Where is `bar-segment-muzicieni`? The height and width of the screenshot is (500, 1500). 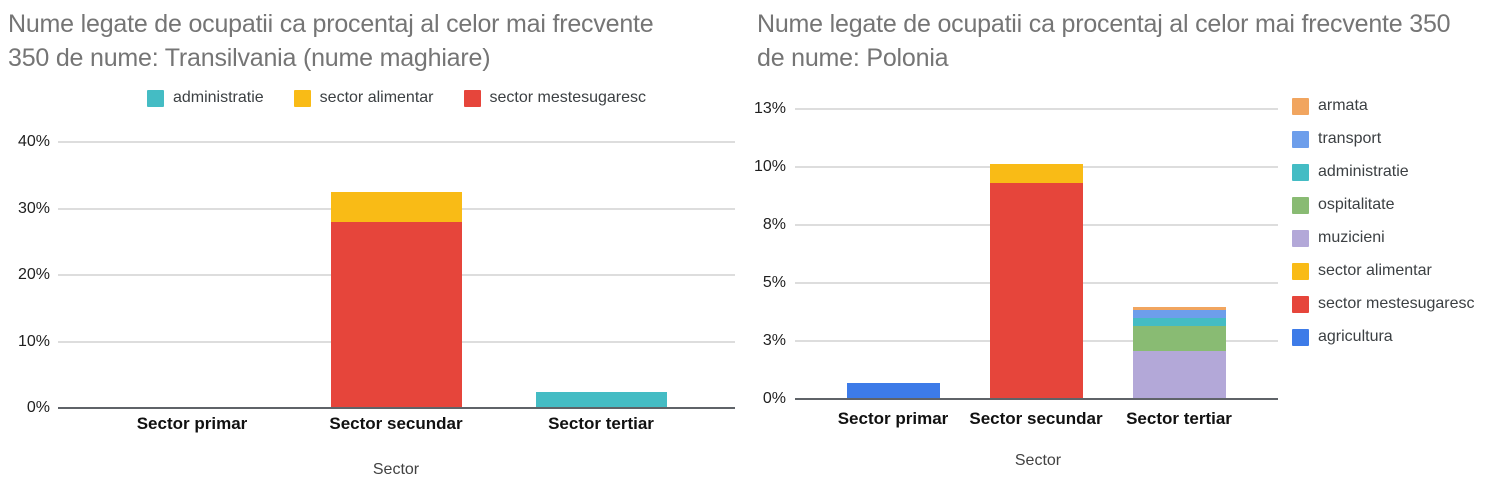 bar-segment-muzicieni is located at coordinates (1179, 375).